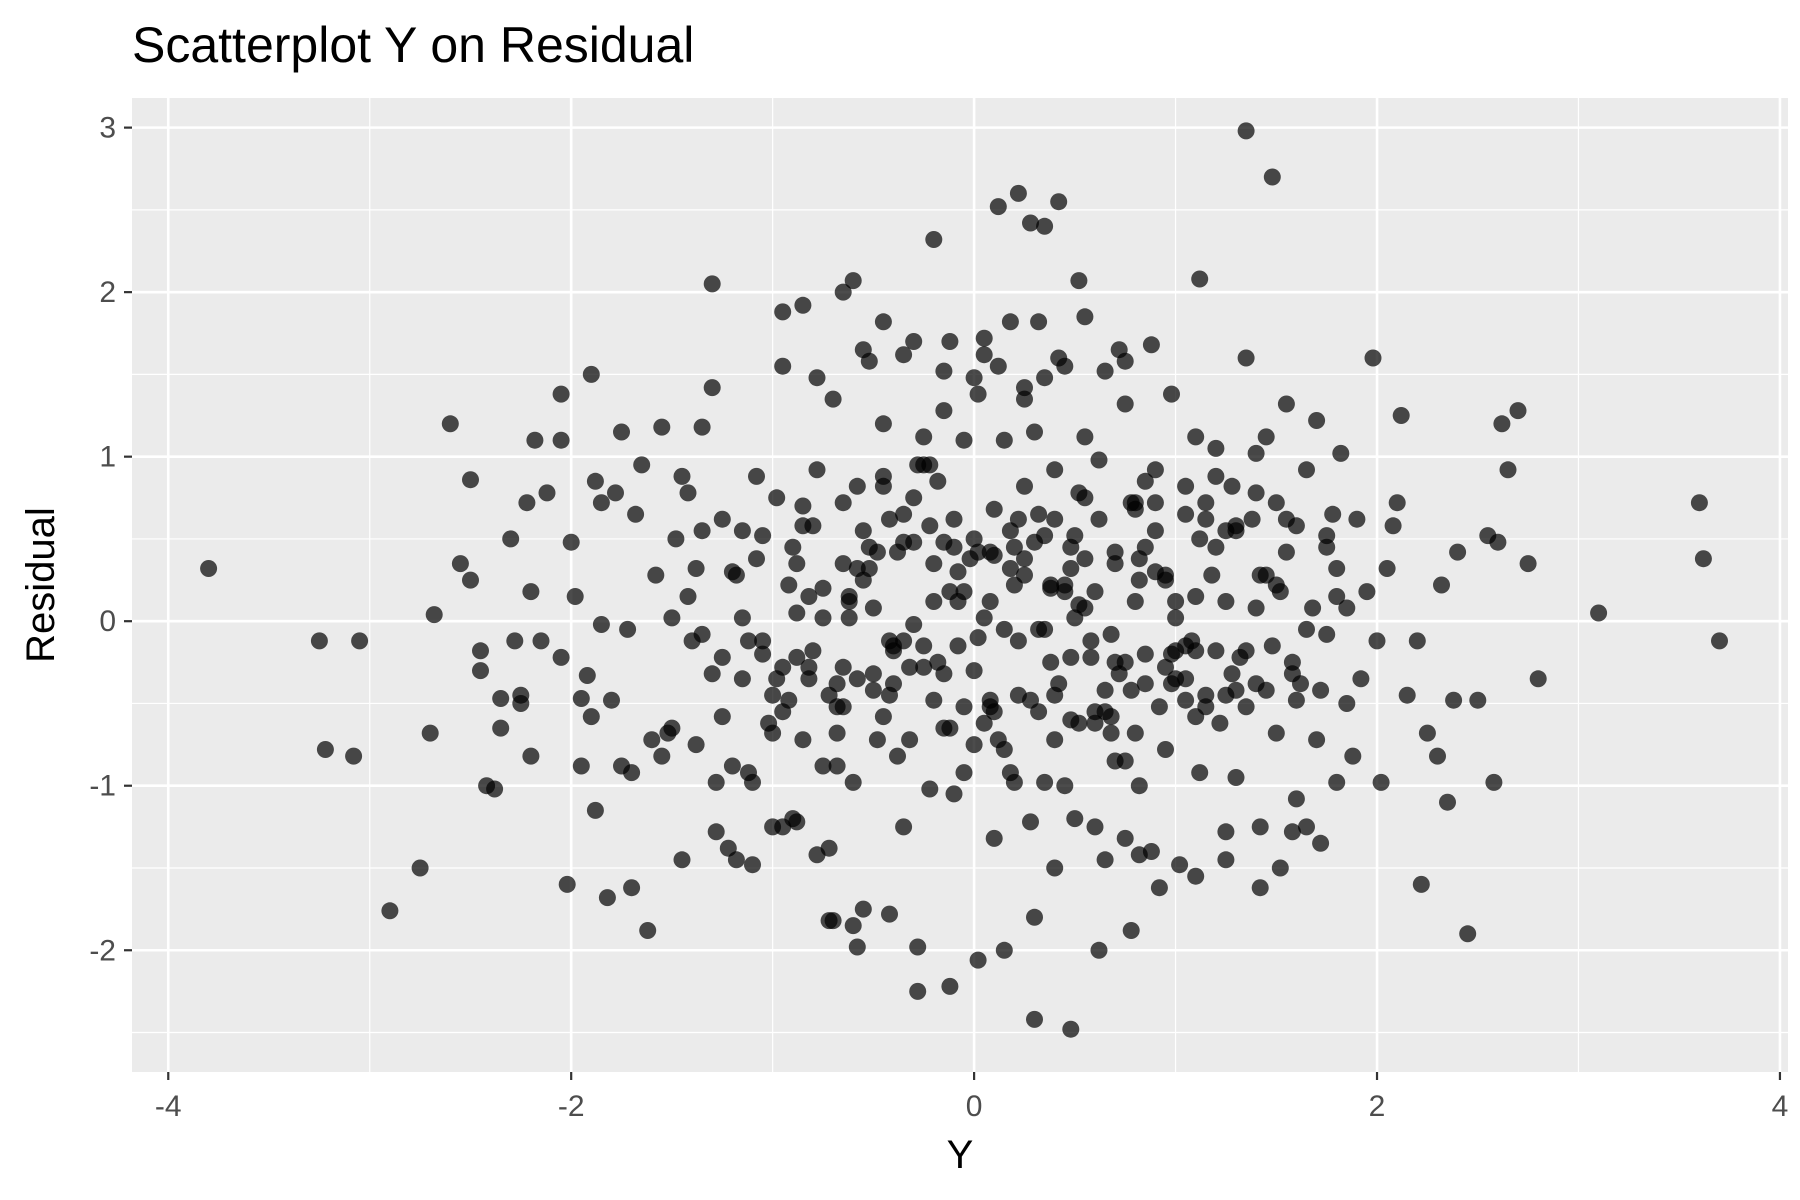 Image resolution: width=1800 pixels, height=1200 pixels. I want to click on x-tick-label: 0, so click(974, 1106).